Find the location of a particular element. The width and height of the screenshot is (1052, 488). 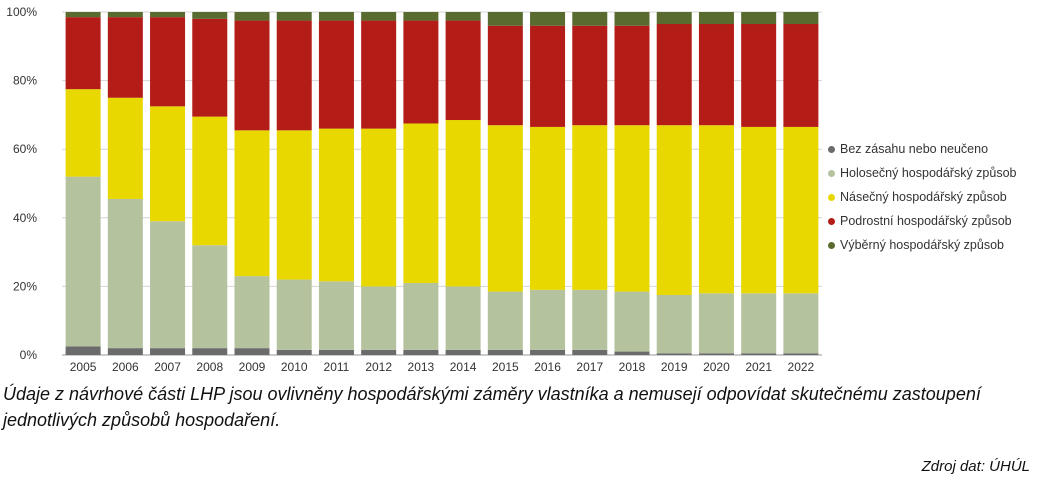

legend-label: Bez zásahu nebo neučeno is located at coordinates (914, 149).